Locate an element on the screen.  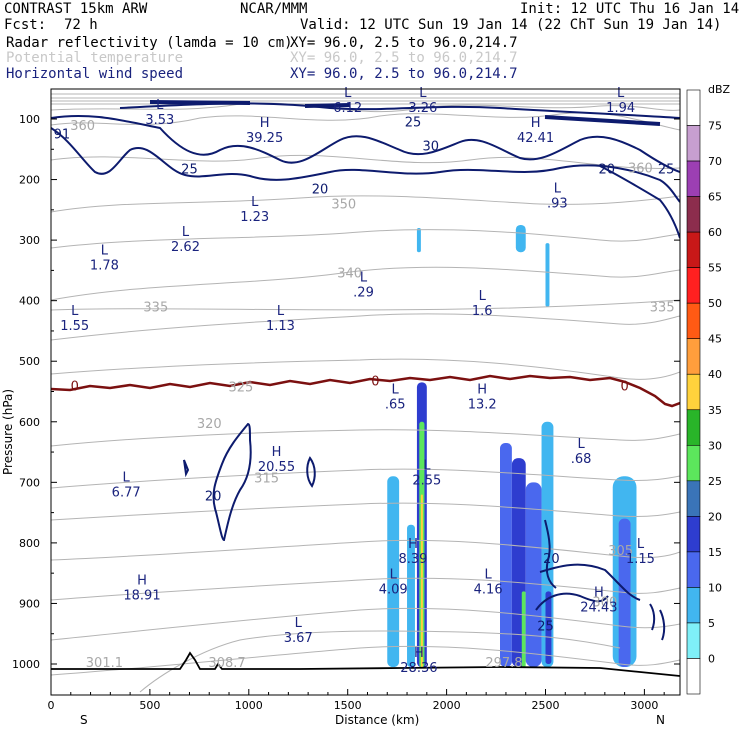
wind-extremum-value: 1.6 is located at coordinates (482, 311).